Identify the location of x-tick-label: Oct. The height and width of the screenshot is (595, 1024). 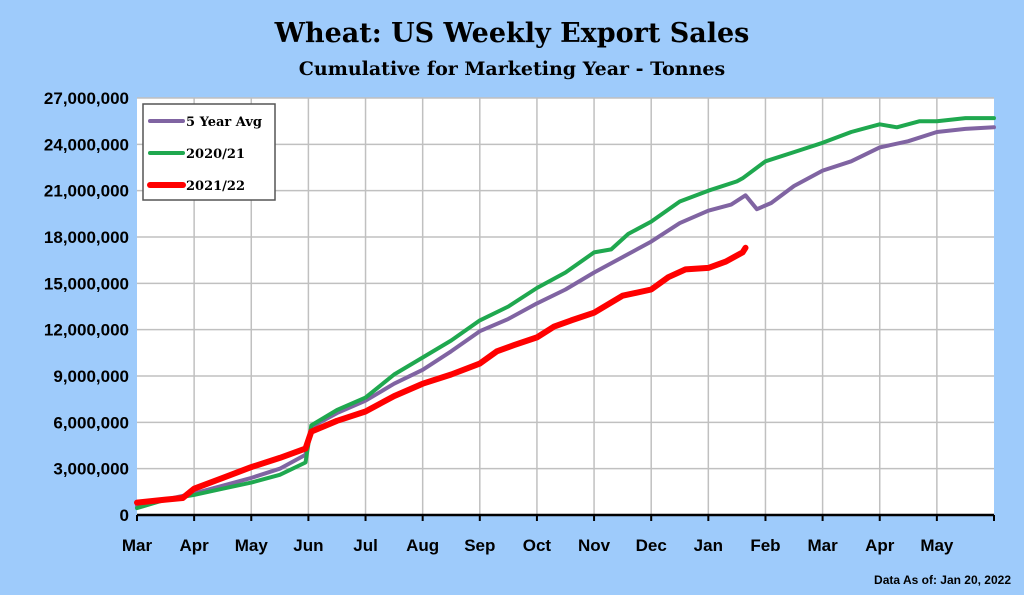
(537, 545).